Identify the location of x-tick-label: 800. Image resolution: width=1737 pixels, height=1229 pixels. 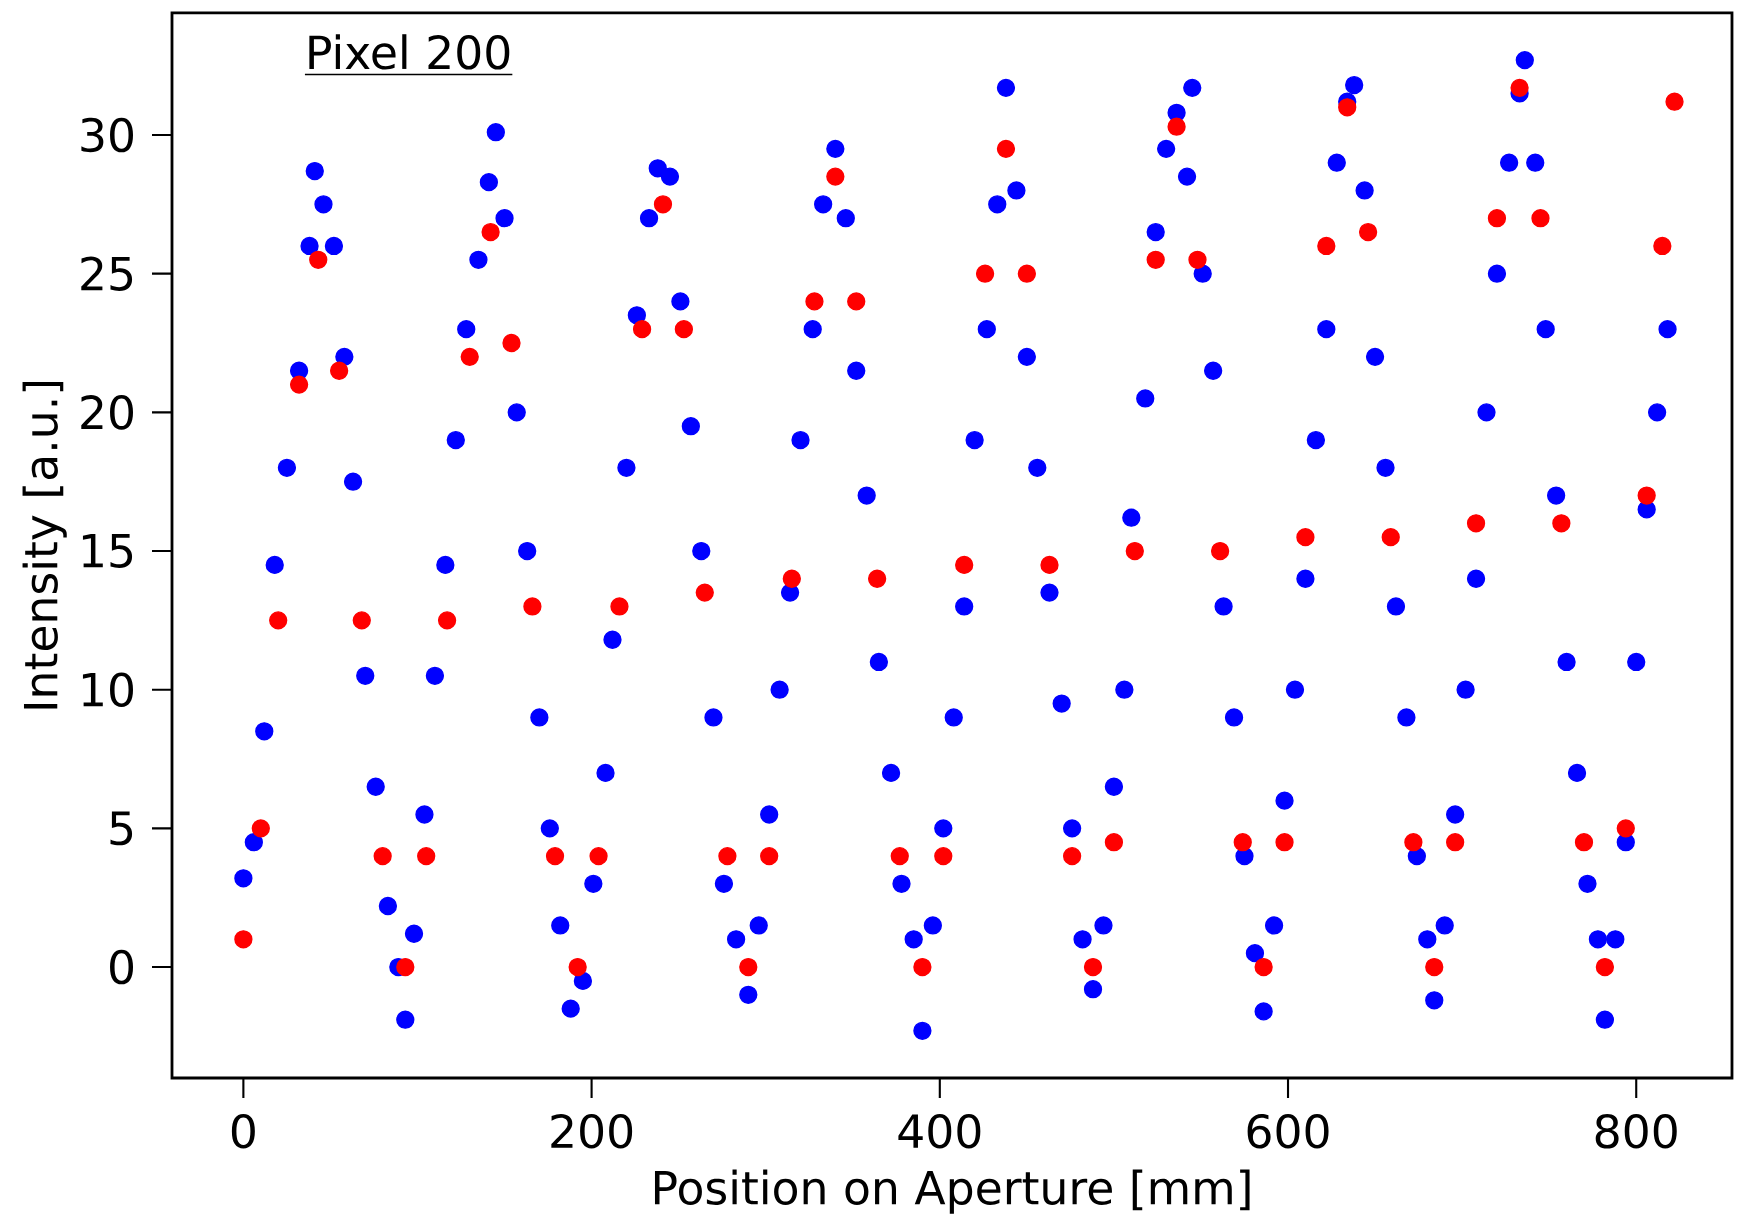
(1636, 1131).